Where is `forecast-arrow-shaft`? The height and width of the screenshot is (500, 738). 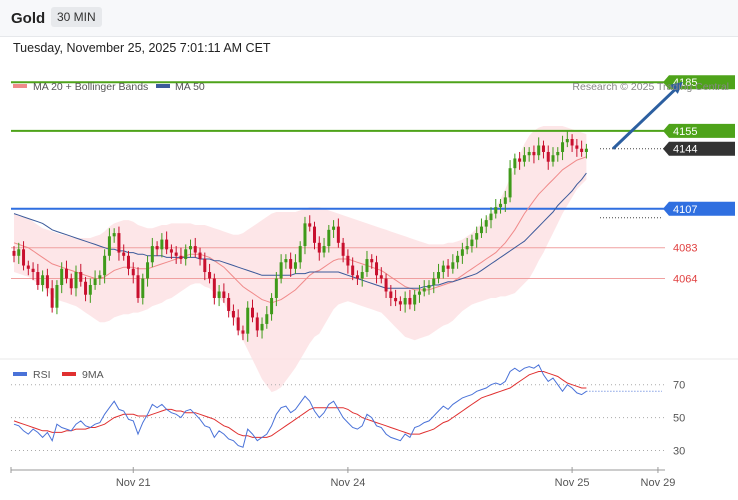
forecast-arrow-shaft is located at coordinates (644, 118).